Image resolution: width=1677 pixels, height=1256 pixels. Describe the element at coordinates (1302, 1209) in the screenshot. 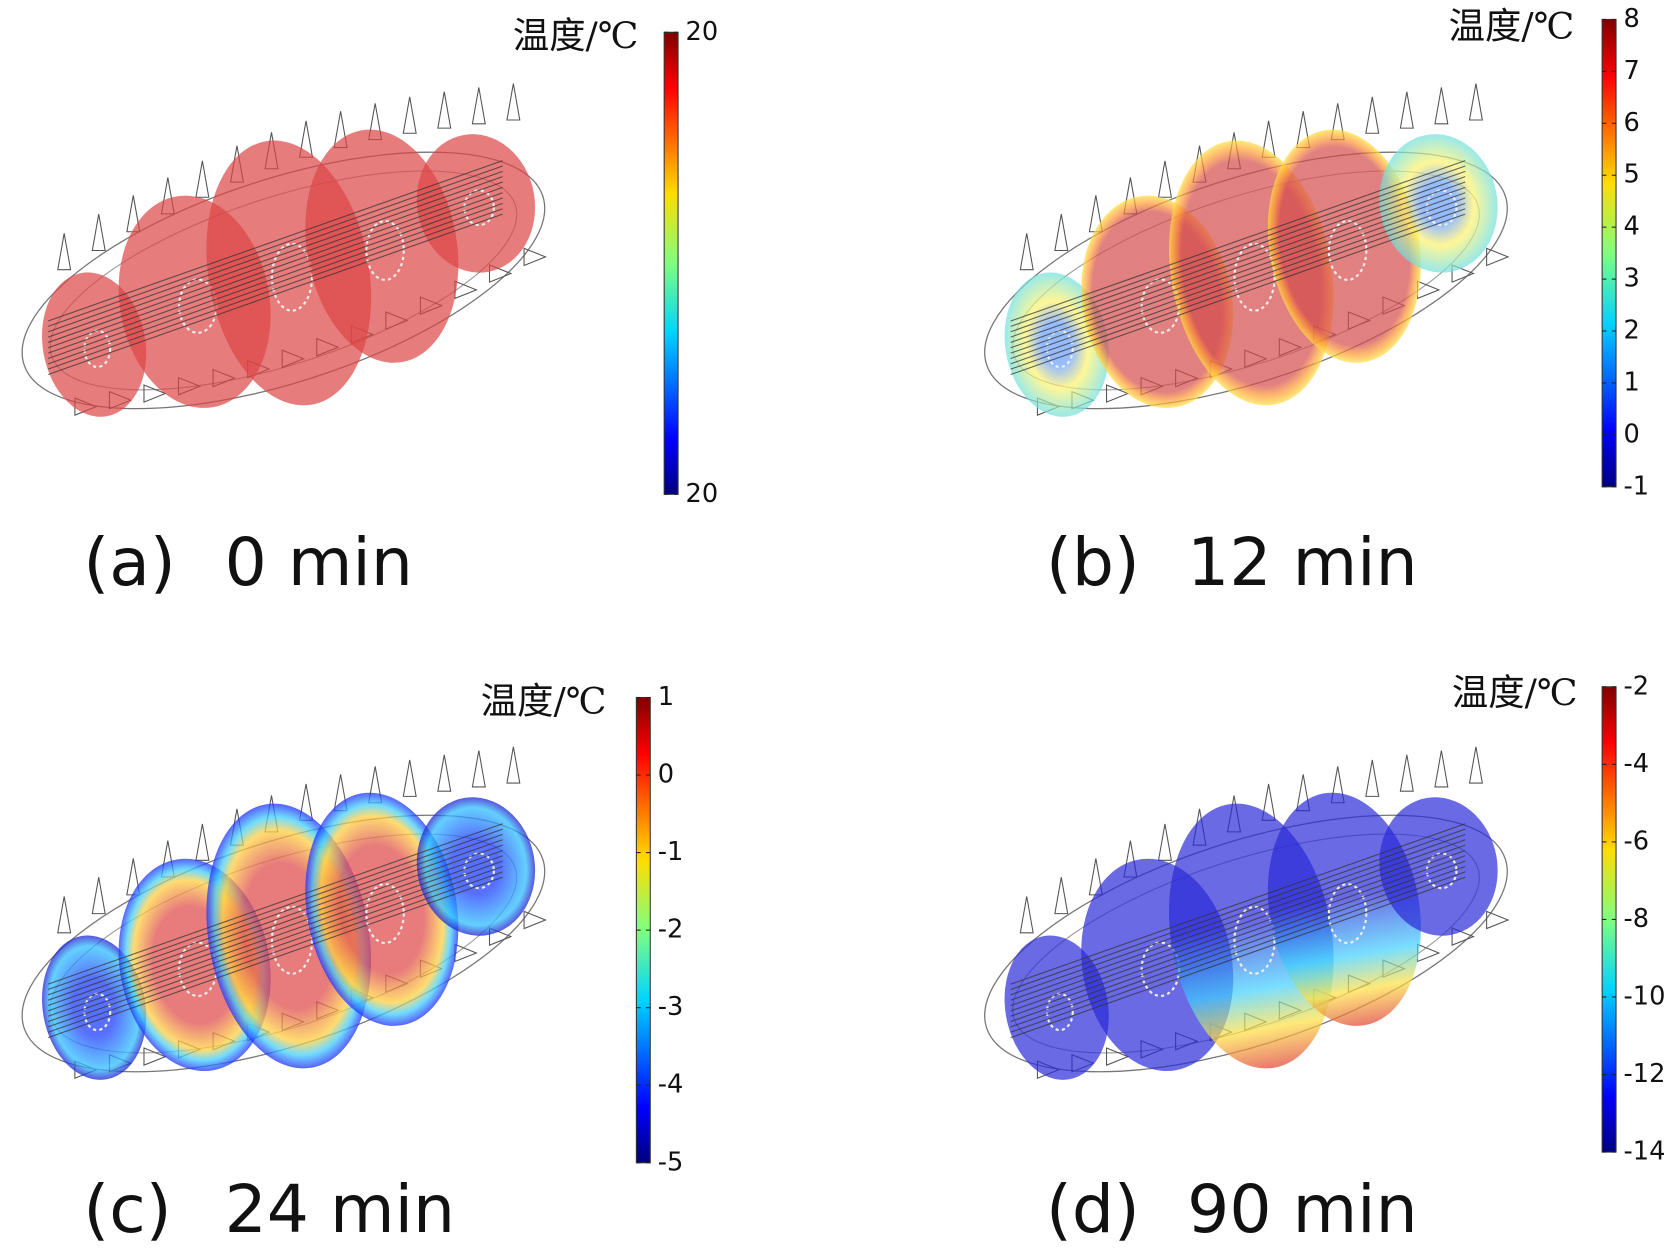

I see `panel-time: 90 min` at that location.